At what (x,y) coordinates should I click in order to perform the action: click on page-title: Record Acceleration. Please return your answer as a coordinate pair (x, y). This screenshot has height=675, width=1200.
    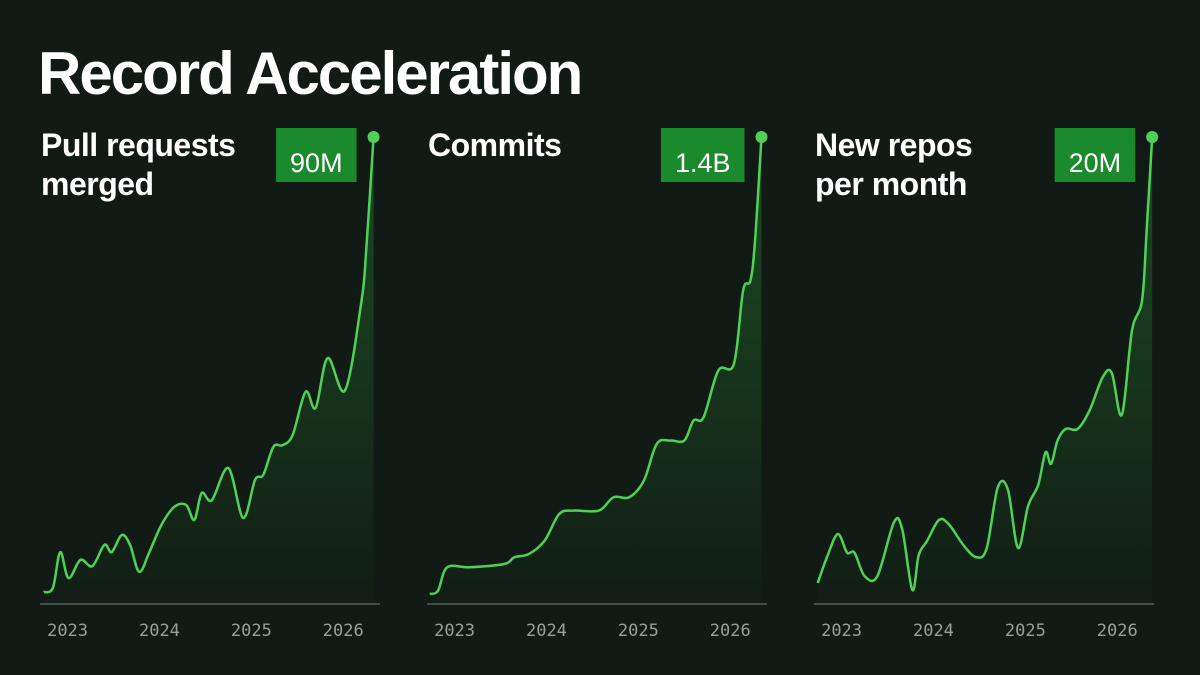
    Looking at the image, I should click on (309, 73).